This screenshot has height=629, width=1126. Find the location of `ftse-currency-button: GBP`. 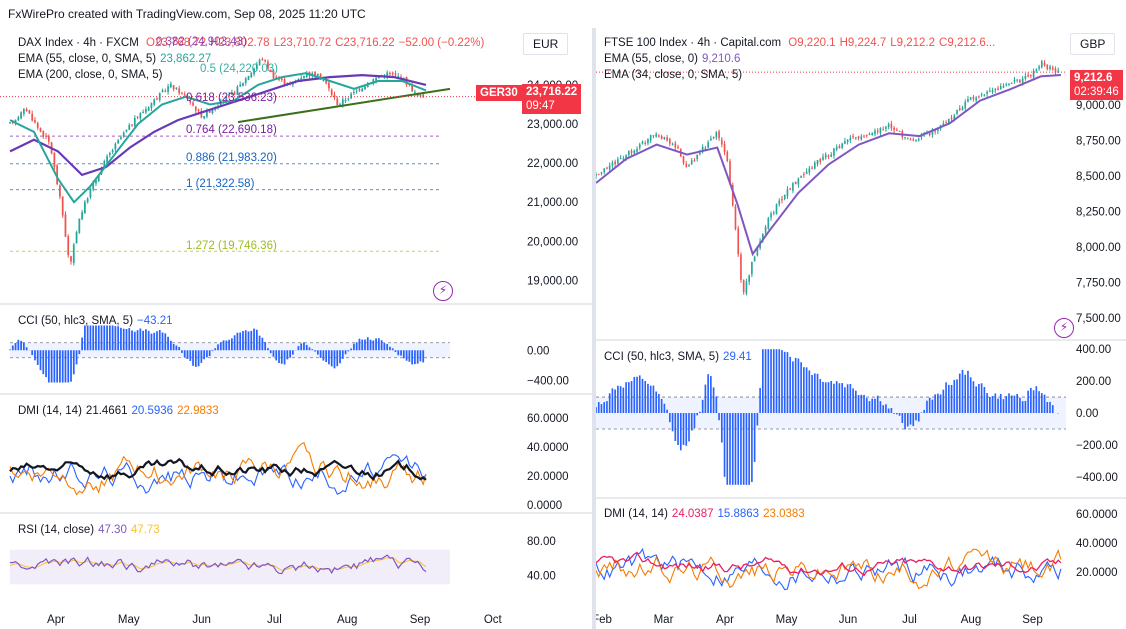

ftse-currency-button: GBP is located at coordinates (1093, 44).